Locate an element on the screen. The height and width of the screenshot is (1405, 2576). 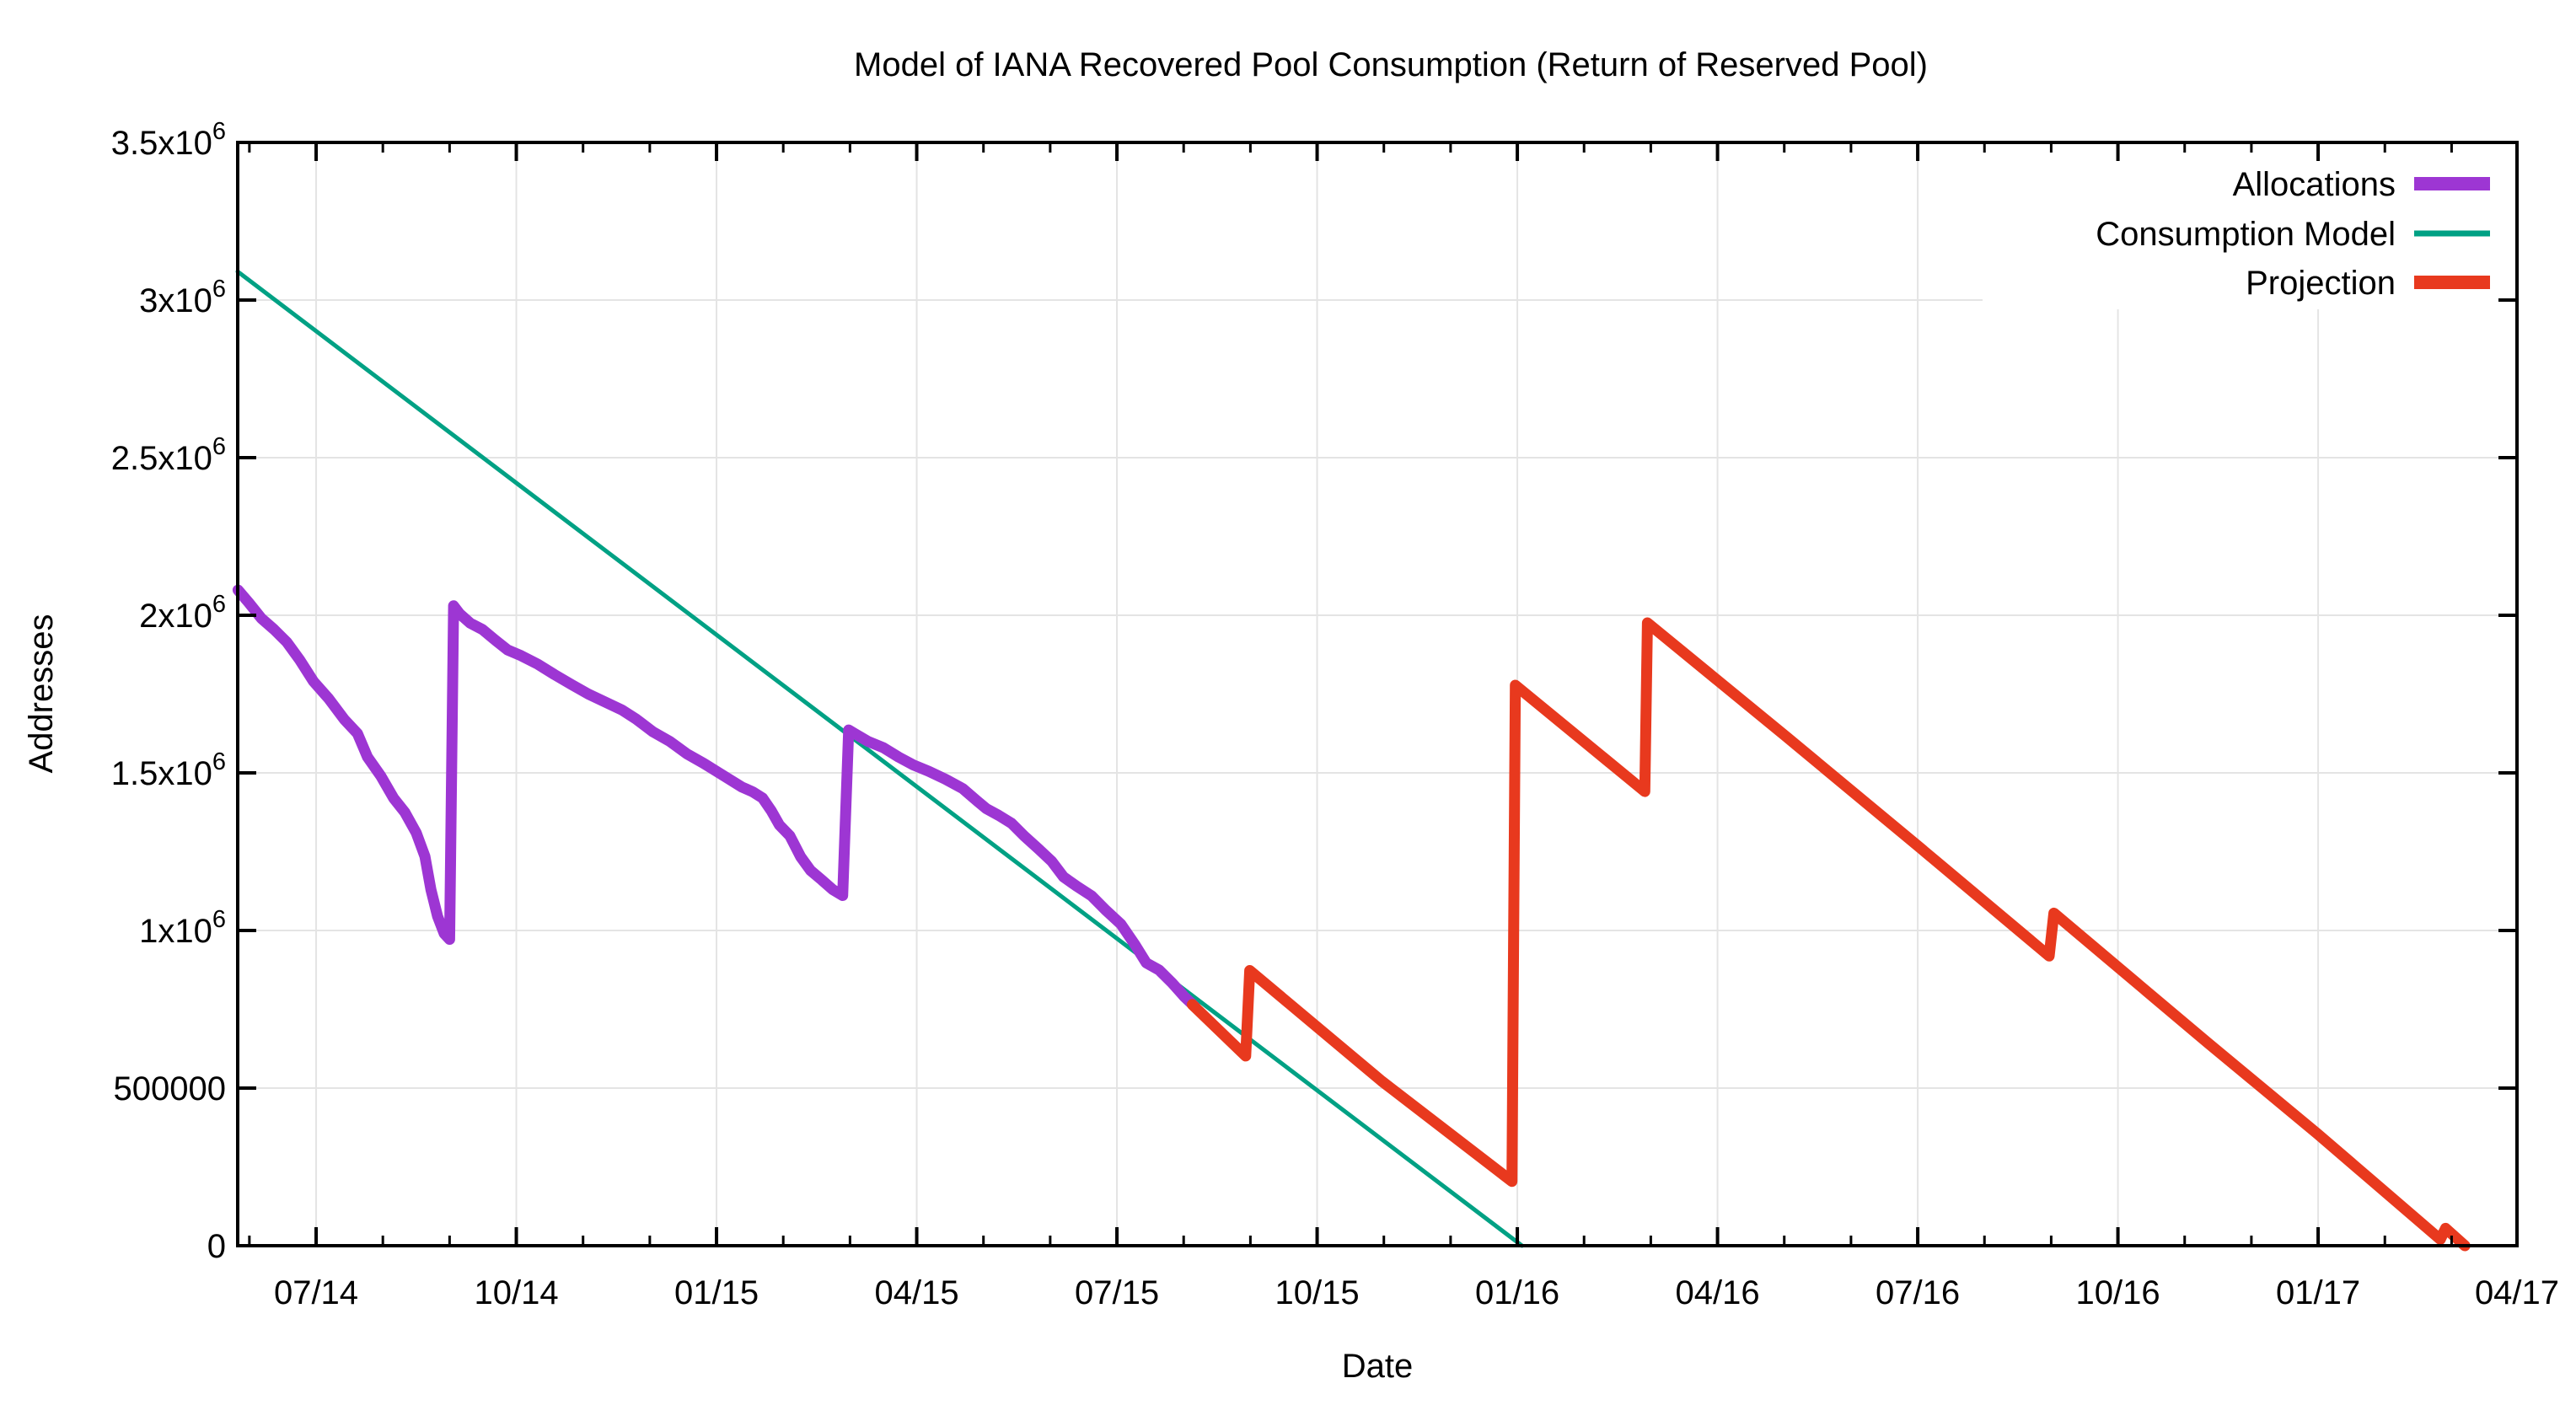
y-axis-title: Addresses is located at coordinates (41, 694).